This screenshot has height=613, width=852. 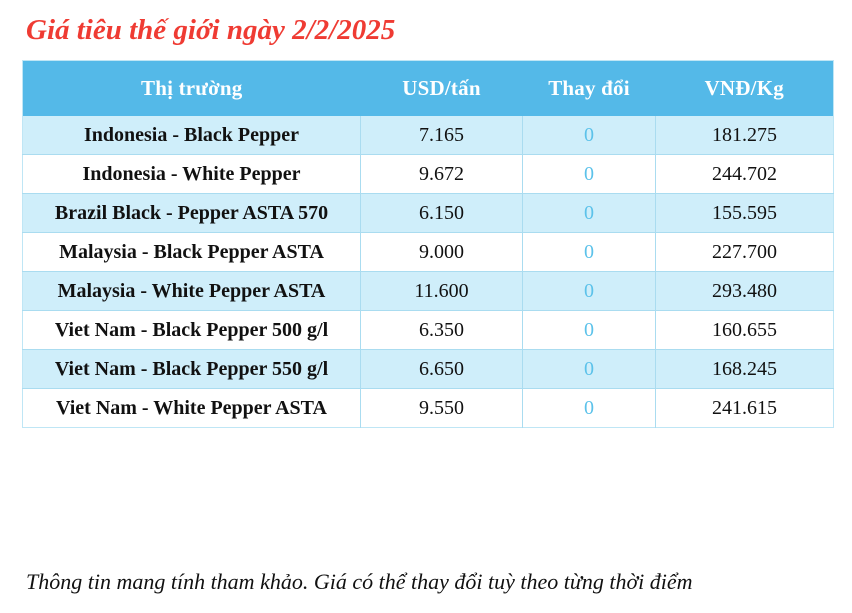 What do you see at coordinates (441, 174) in the screenshot?
I see `cell-usd: 9.672` at bounding box center [441, 174].